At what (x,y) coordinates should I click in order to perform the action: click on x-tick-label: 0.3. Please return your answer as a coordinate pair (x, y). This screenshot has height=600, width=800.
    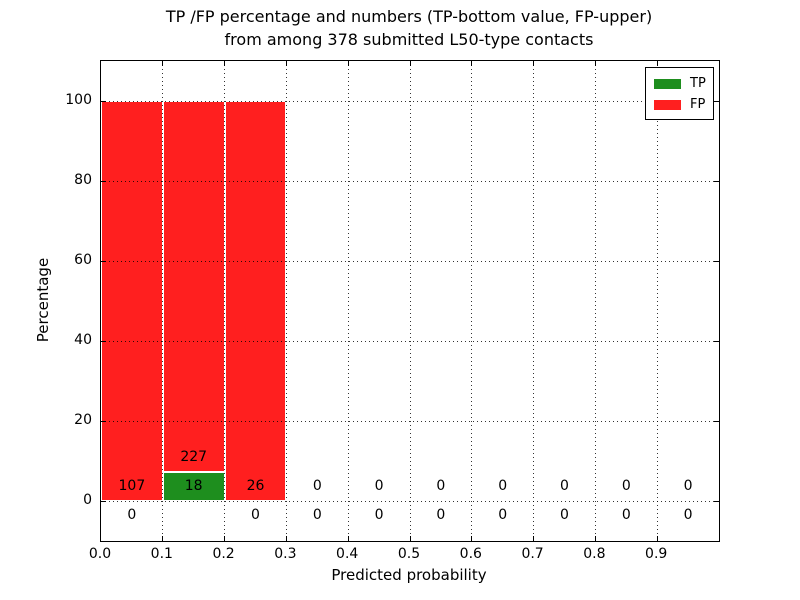
    Looking at the image, I should click on (285, 554).